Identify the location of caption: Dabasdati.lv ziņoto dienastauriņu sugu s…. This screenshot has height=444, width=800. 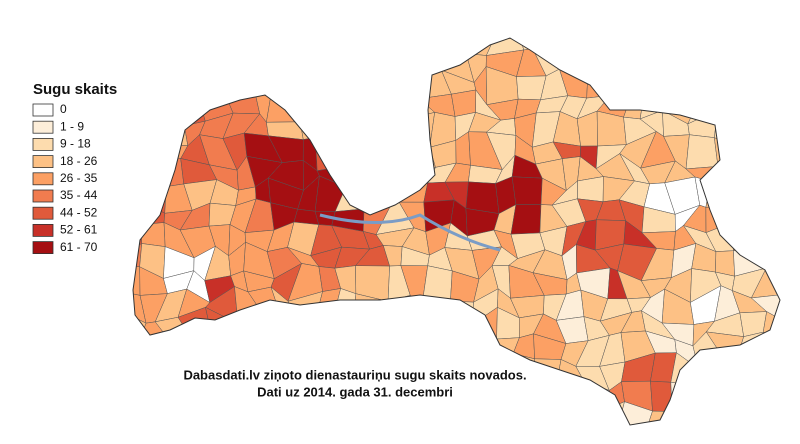
(354, 374).